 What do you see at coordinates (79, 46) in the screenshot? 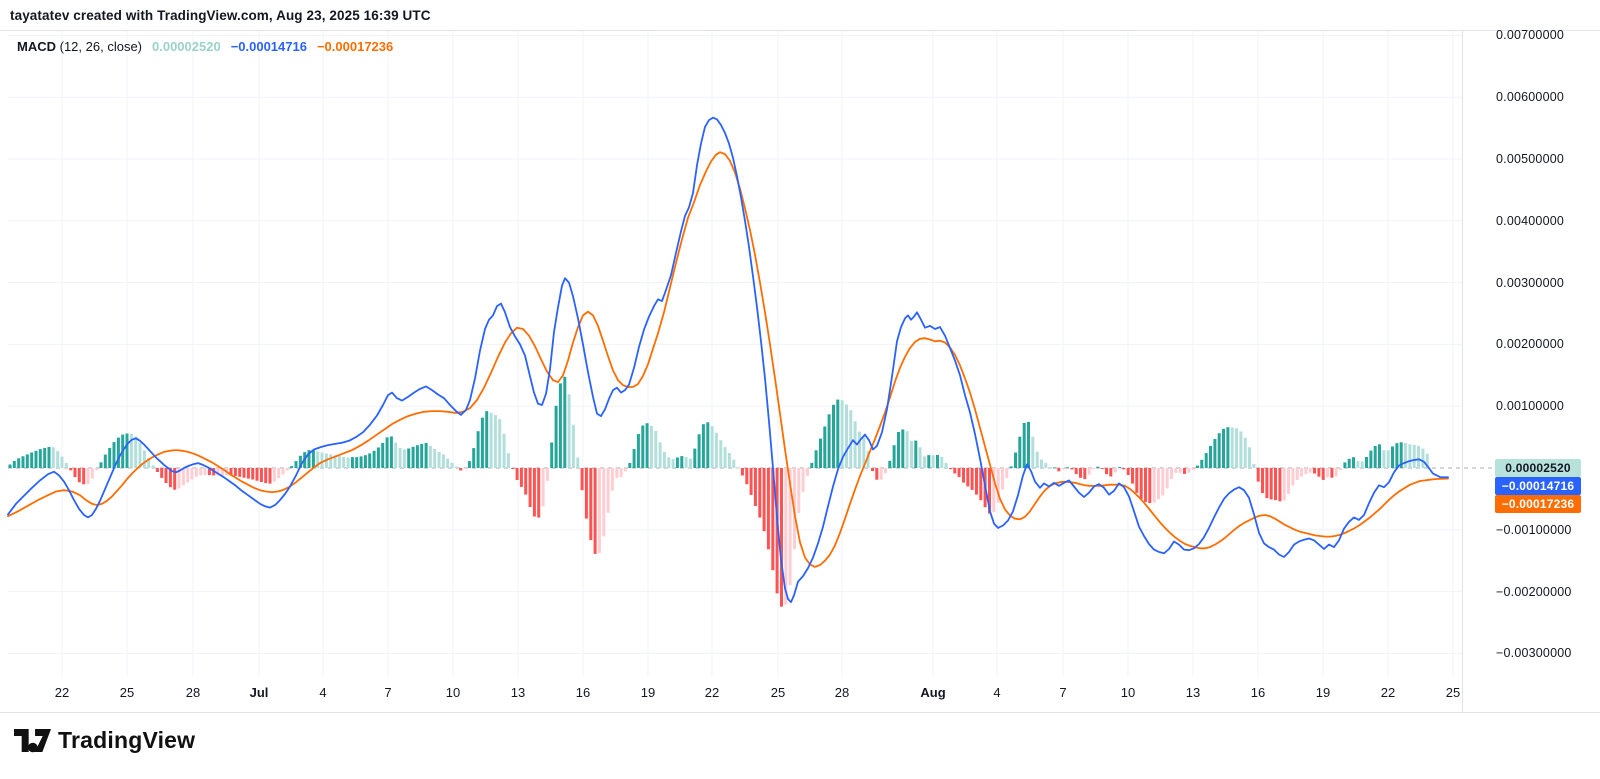
I see `indicator-title: MACD (12, 26, close)` at bounding box center [79, 46].